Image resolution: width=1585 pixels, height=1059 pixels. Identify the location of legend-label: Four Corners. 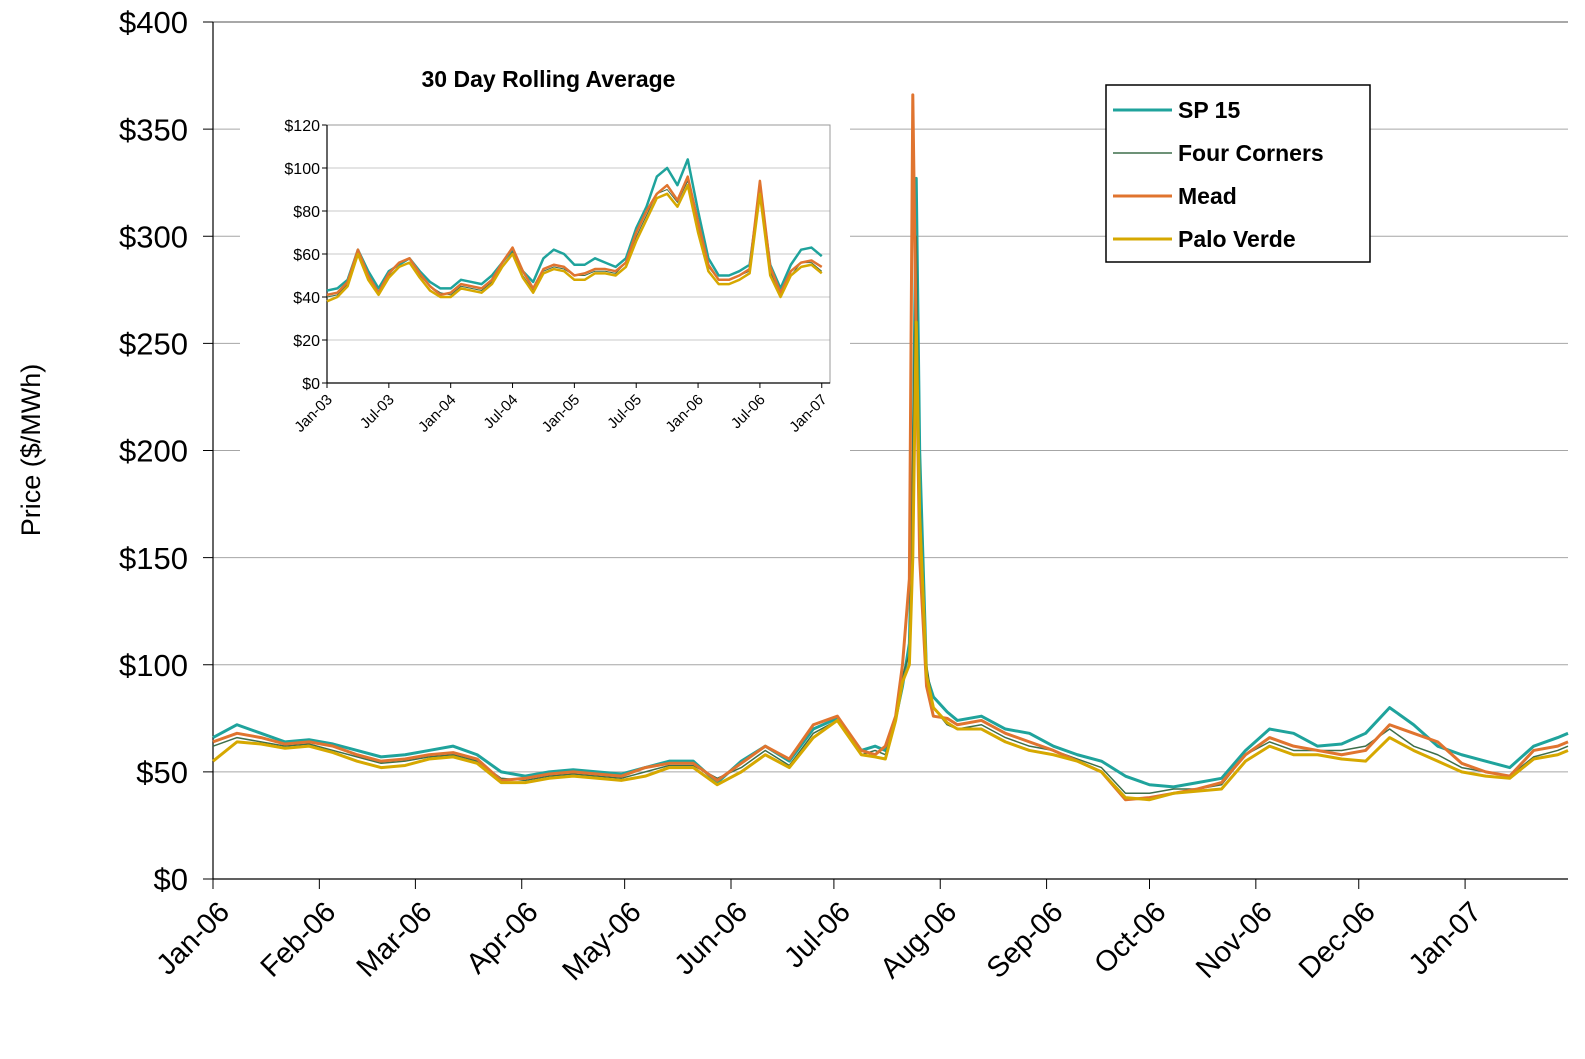
(1251, 153).